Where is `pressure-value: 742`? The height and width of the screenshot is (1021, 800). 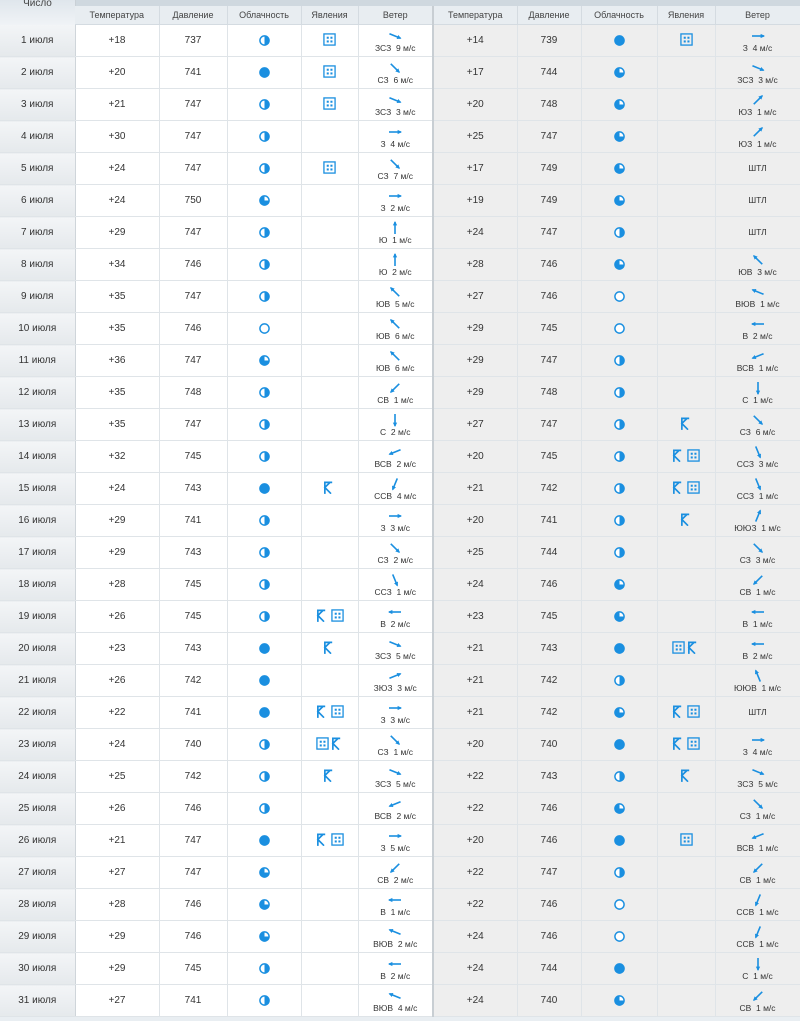
pressure-value: 742 is located at coordinates (549, 488).